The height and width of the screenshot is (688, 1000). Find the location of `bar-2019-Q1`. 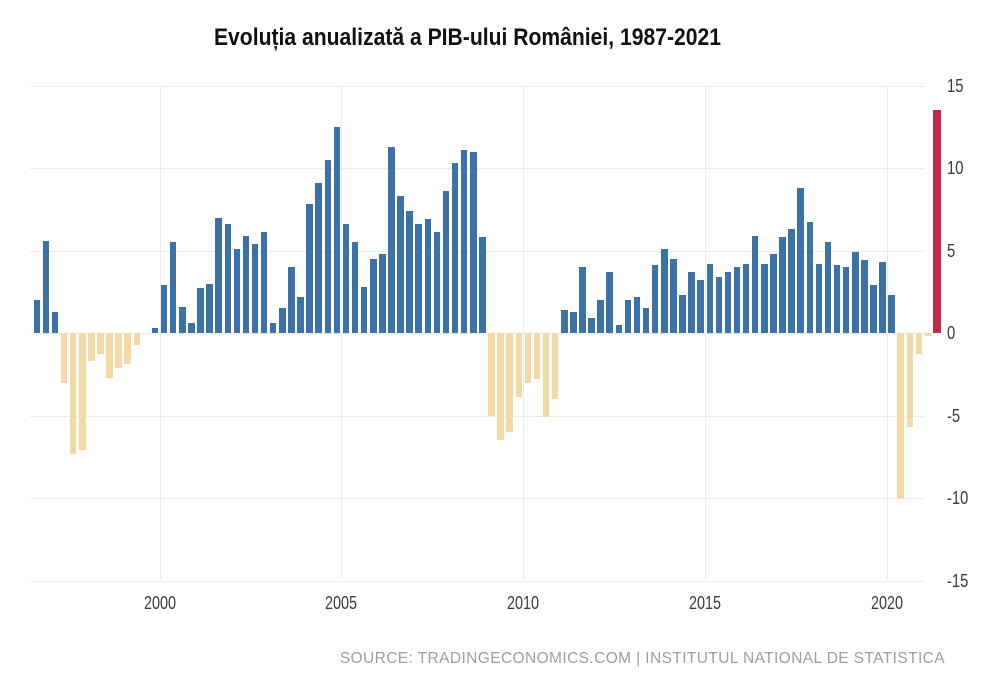

bar-2019-Q1 is located at coordinates (855, 292).